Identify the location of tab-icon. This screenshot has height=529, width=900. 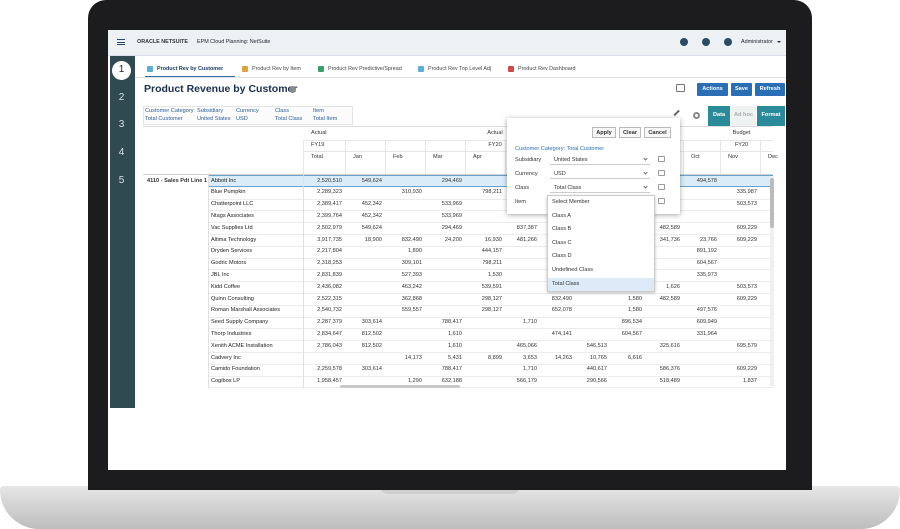
(511, 69).